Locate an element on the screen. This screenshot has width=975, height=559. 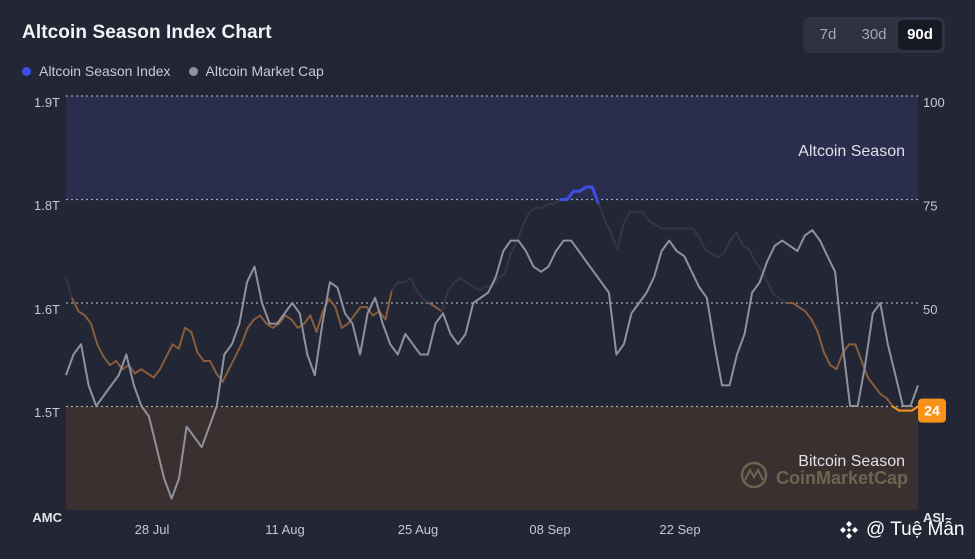
y-left-tick: 1.8T is located at coordinates (47, 205).